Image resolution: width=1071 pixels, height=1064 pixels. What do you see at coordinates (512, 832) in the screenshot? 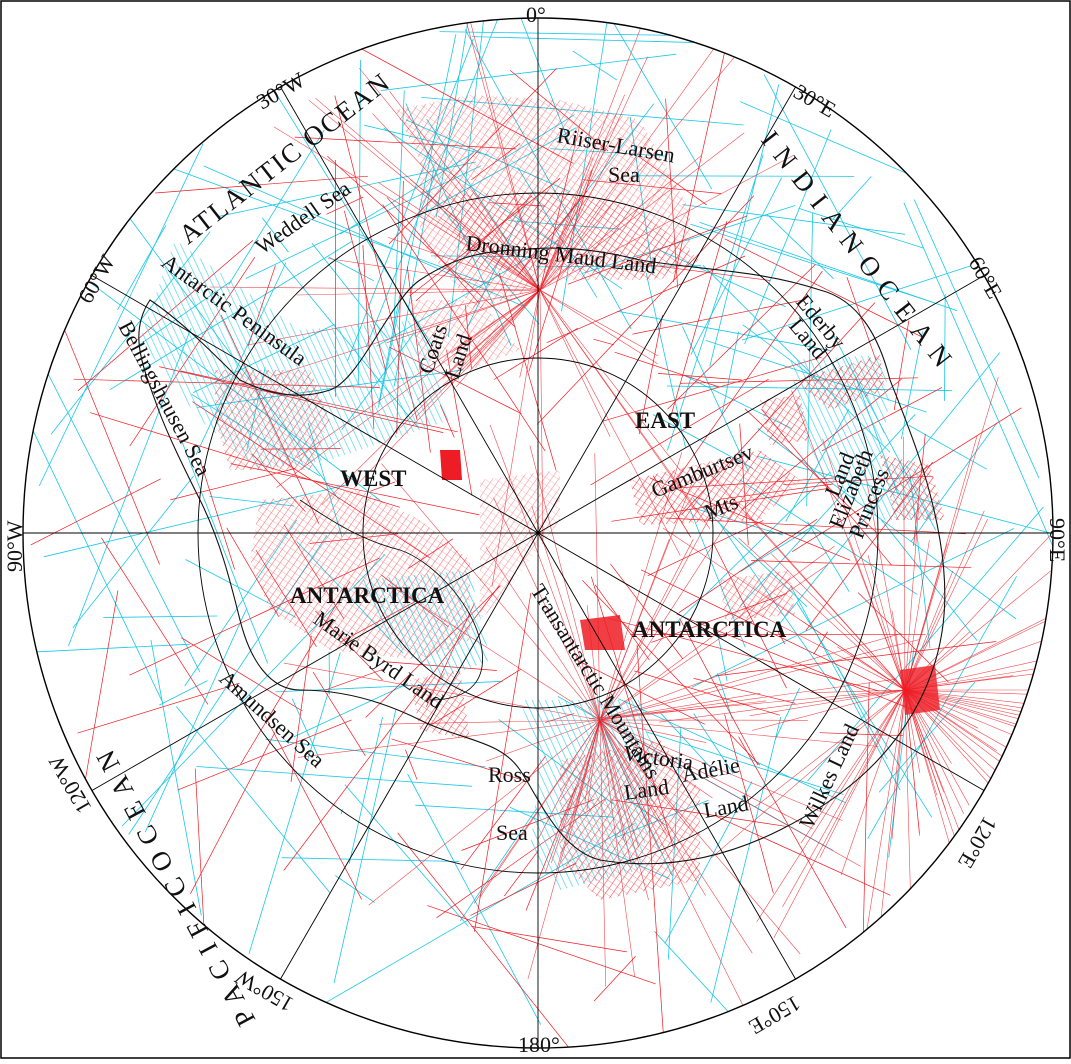
I see `ross-label-2: Sea` at bounding box center [512, 832].